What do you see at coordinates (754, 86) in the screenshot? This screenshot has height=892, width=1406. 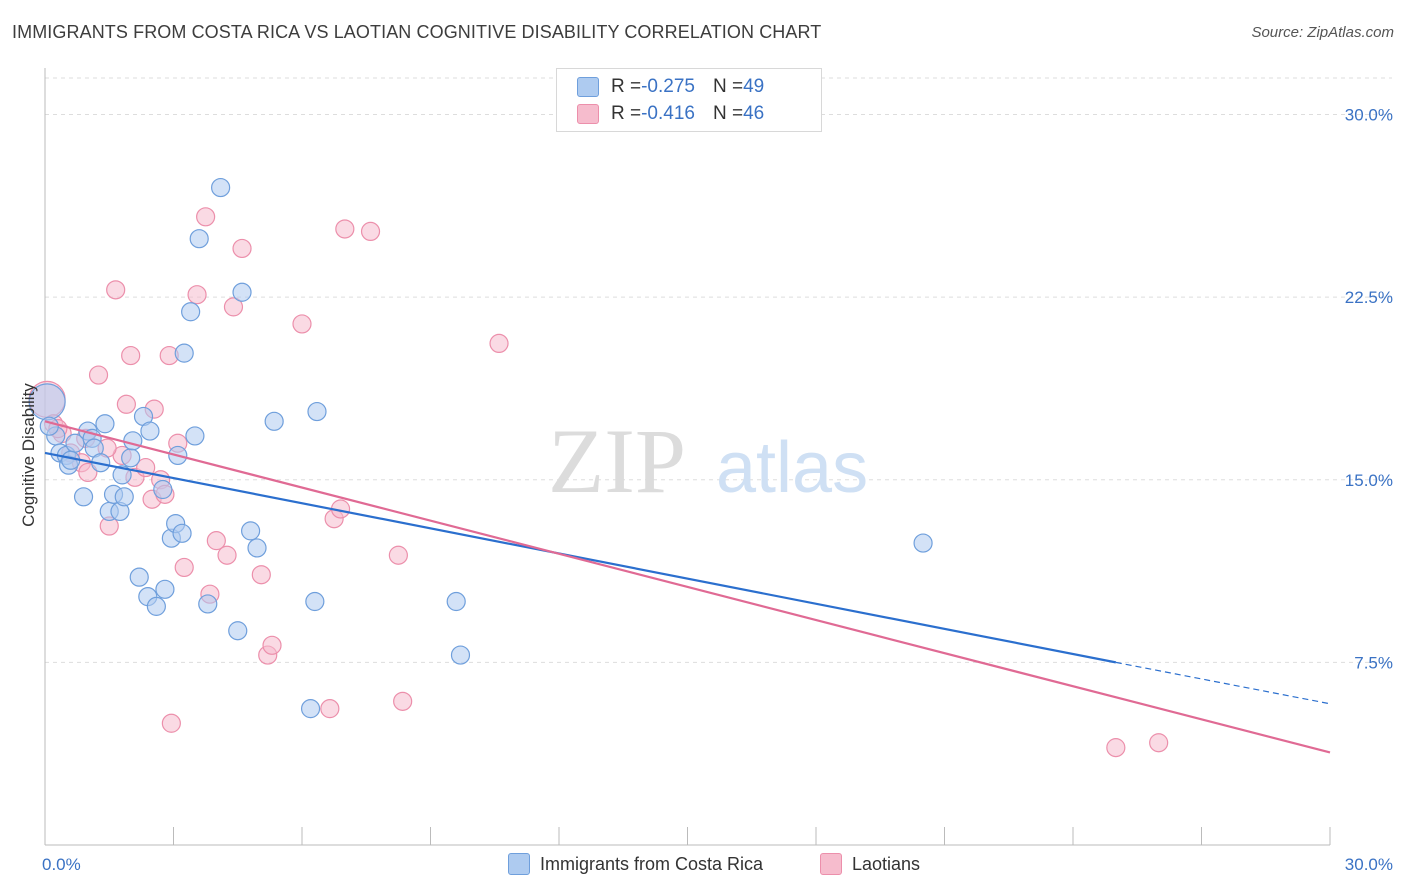 I see `legend-n-value: 49` at bounding box center [754, 86].